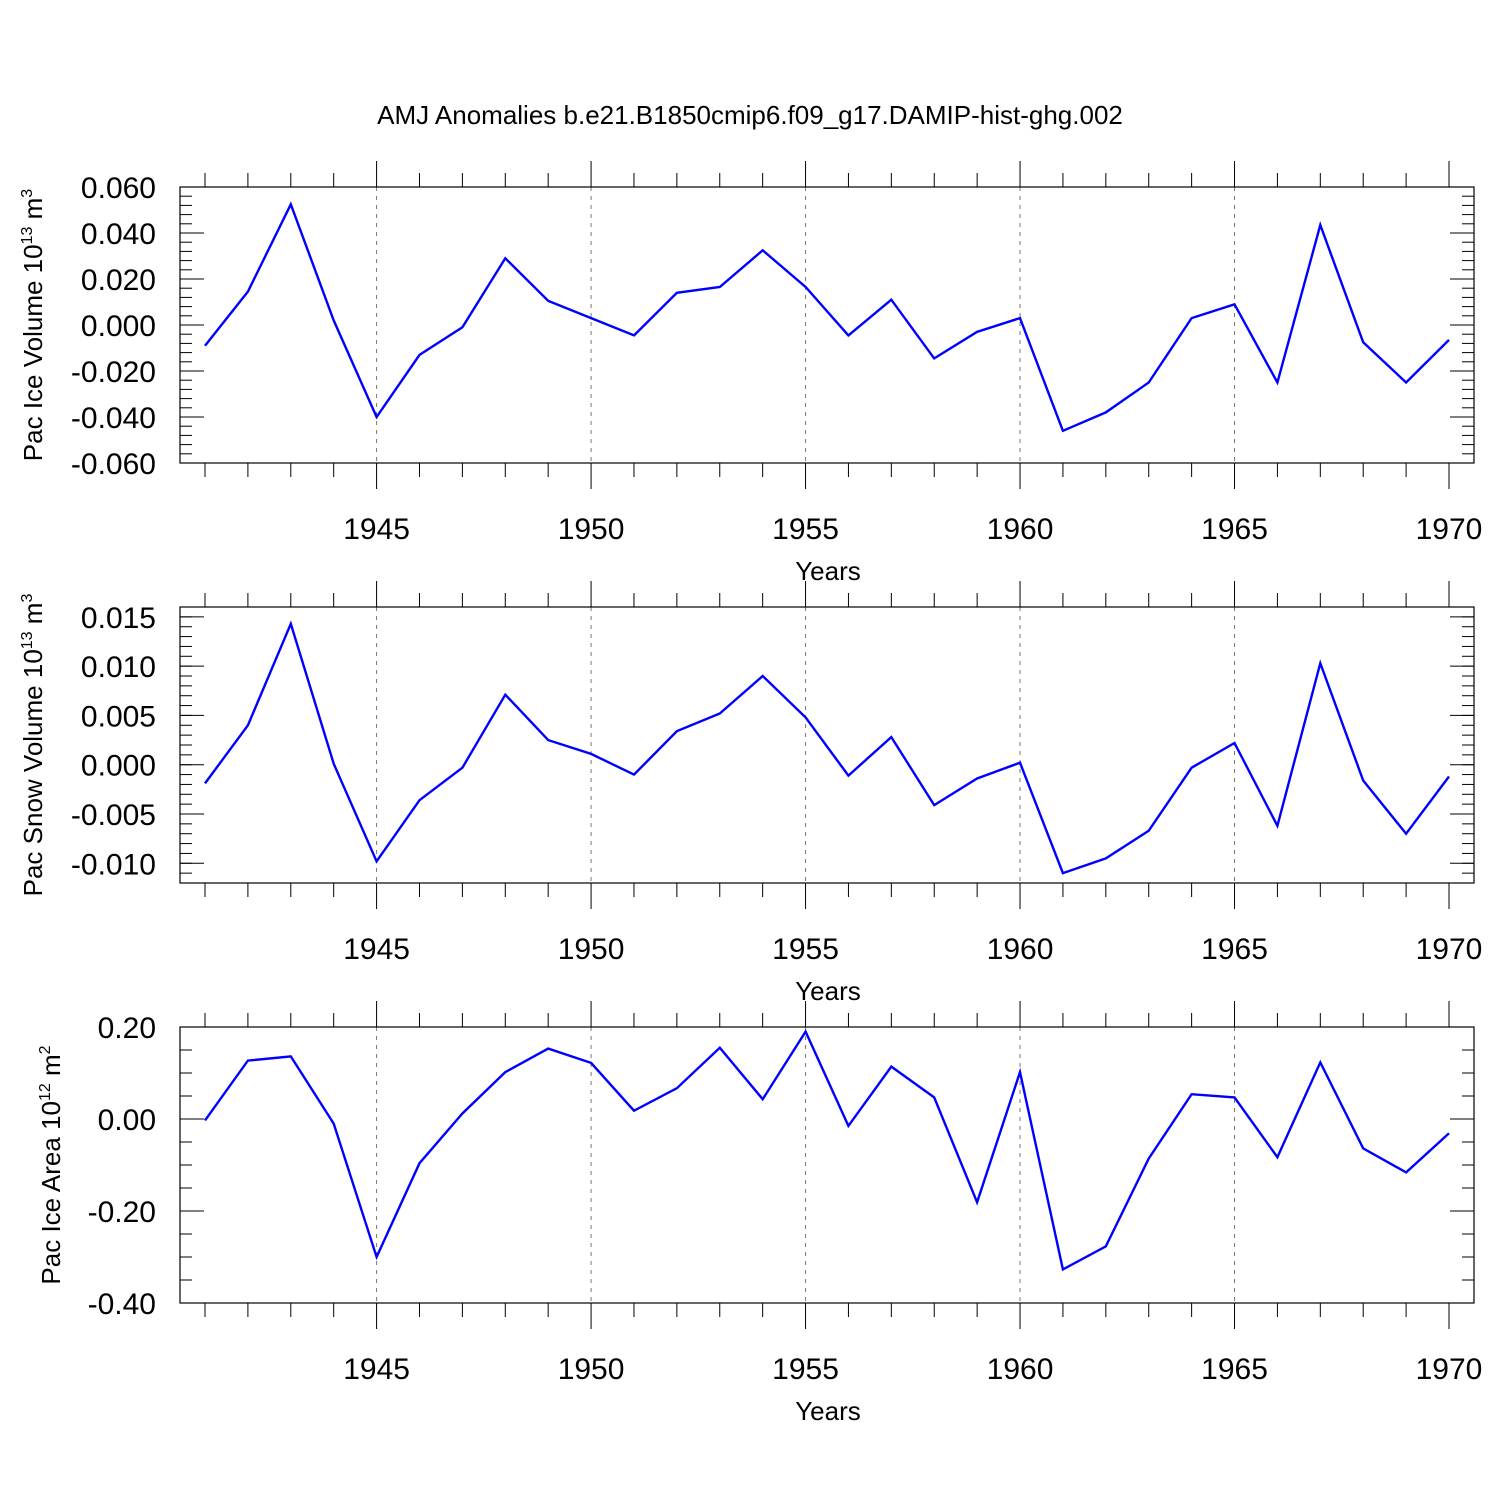  I want to click on y-tick-label: -0.20, so click(122, 1212).